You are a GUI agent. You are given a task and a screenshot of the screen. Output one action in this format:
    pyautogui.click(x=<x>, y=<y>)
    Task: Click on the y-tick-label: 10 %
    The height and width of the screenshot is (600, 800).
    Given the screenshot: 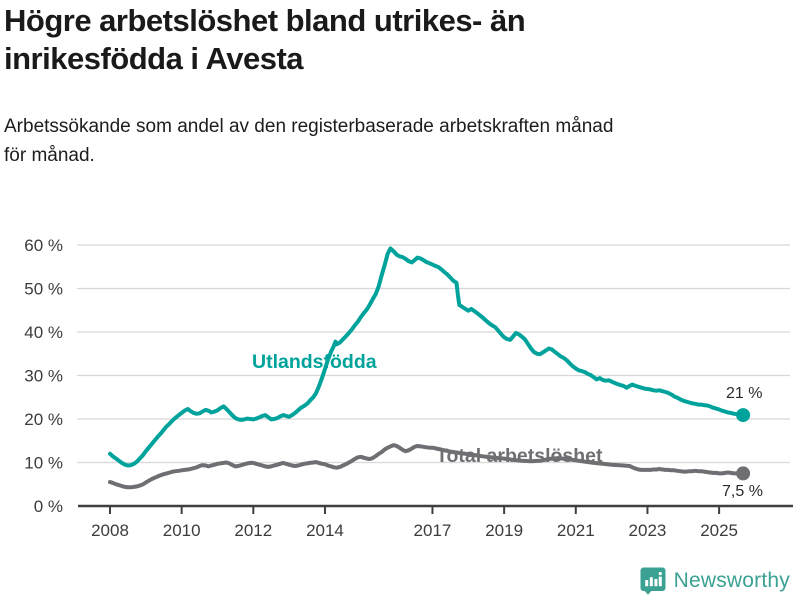 What is the action you would take?
    pyautogui.click(x=43, y=463)
    